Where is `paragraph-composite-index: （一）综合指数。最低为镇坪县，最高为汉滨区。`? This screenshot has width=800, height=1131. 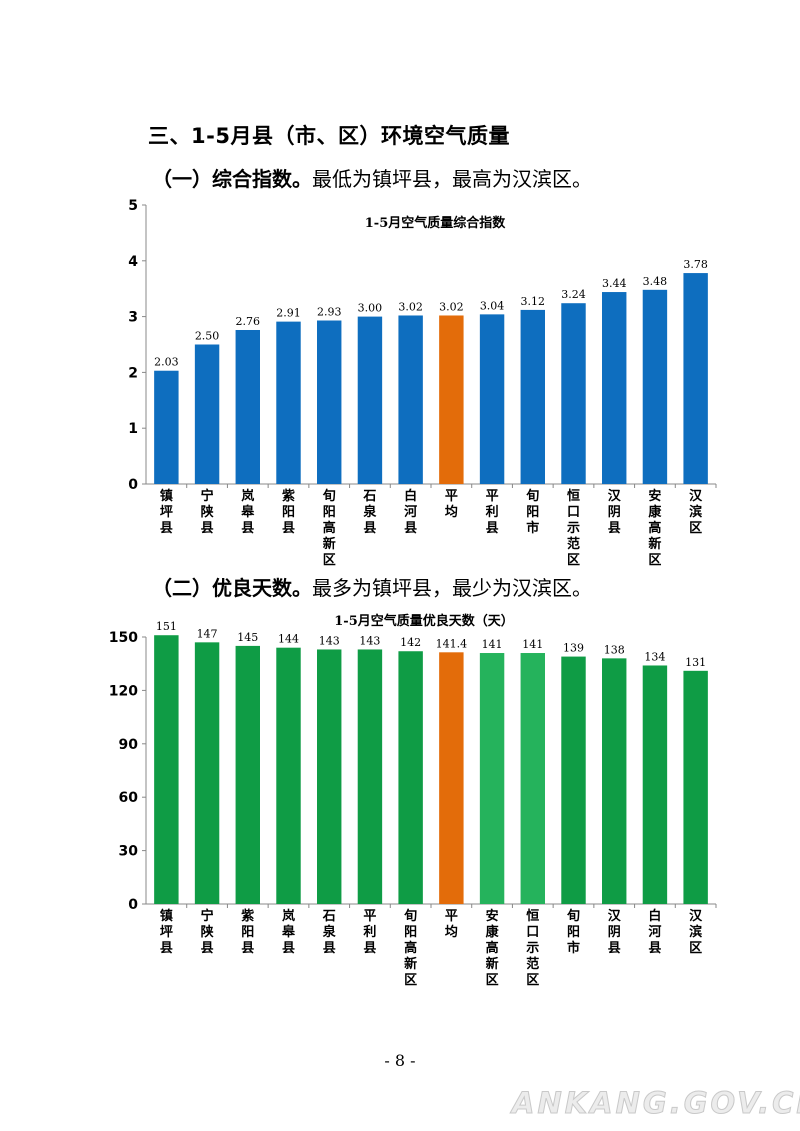
paragraph-composite-index: （一）综合指数。最低为镇坪县，最高为汉滨区。 is located at coordinates (372, 177).